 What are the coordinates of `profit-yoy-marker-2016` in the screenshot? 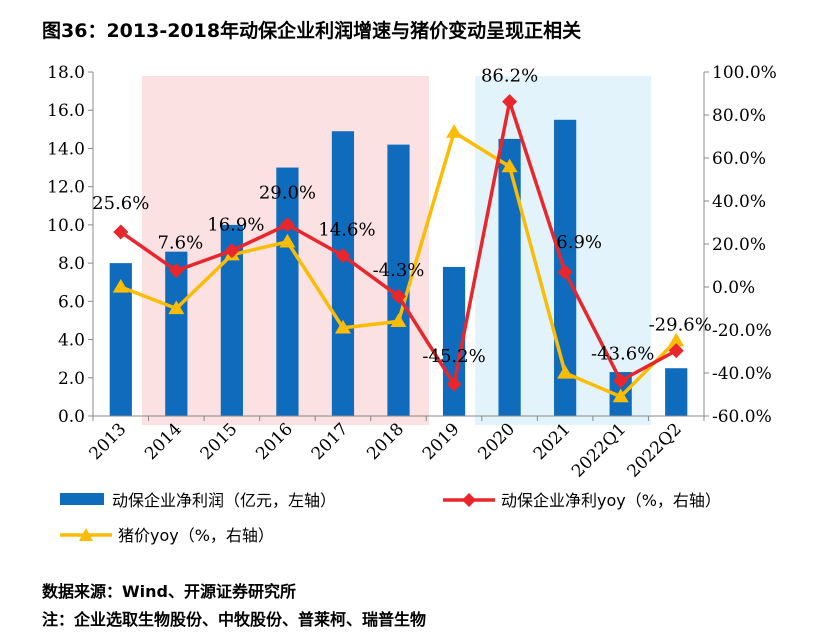 It's located at (287, 225).